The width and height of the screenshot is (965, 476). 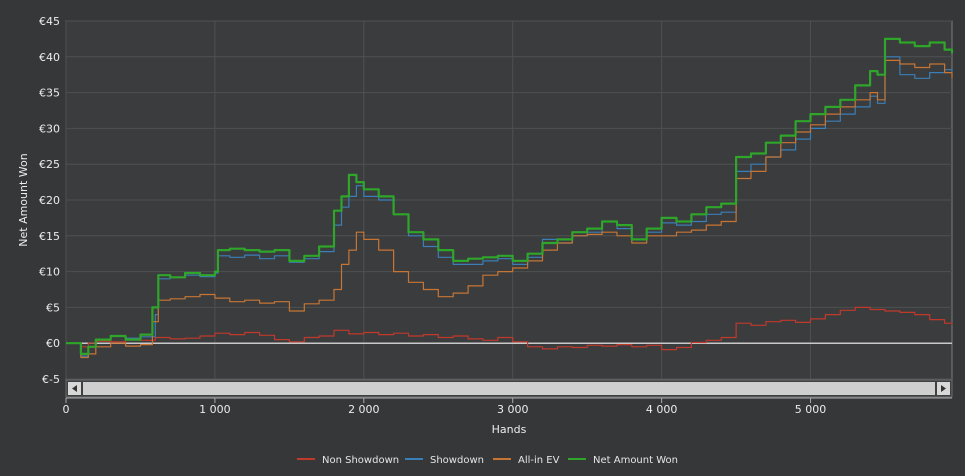 I want to click on series-line-non-showdown, so click(x=509, y=328).